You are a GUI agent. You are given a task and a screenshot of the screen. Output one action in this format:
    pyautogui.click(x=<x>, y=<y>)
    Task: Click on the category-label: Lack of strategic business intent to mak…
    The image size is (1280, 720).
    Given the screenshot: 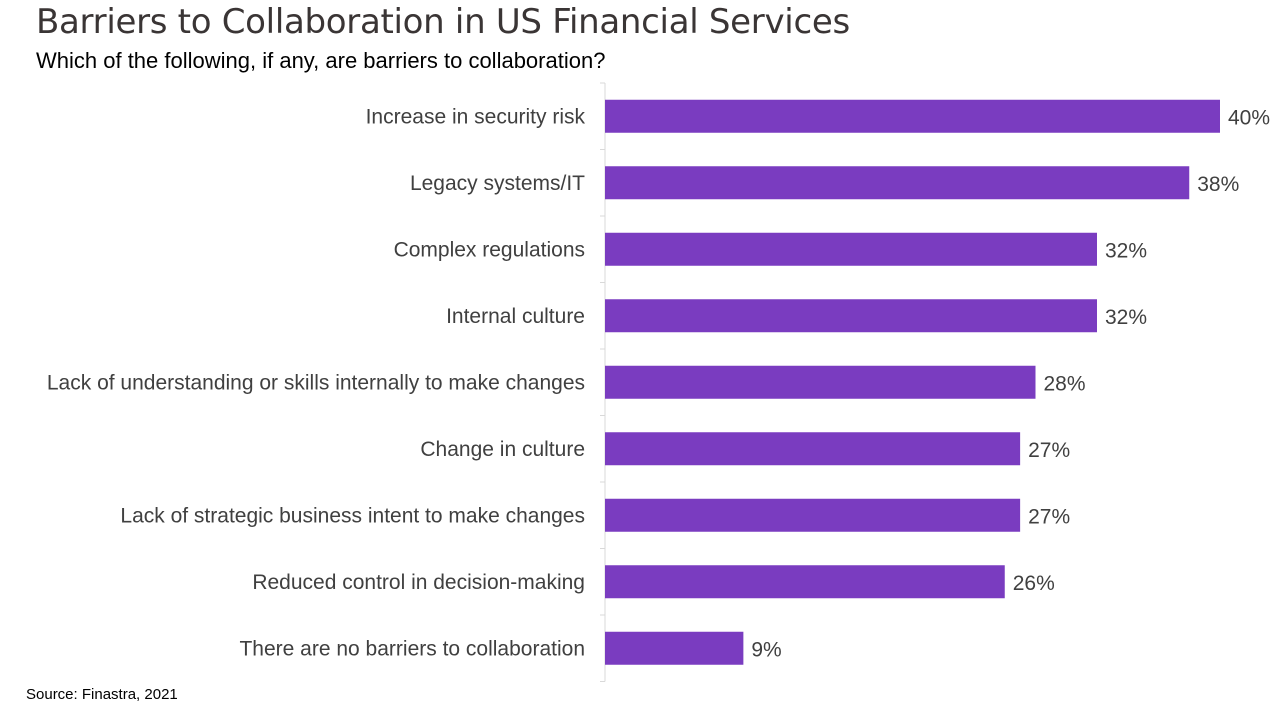 What is the action you would take?
    pyautogui.click(x=352, y=515)
    